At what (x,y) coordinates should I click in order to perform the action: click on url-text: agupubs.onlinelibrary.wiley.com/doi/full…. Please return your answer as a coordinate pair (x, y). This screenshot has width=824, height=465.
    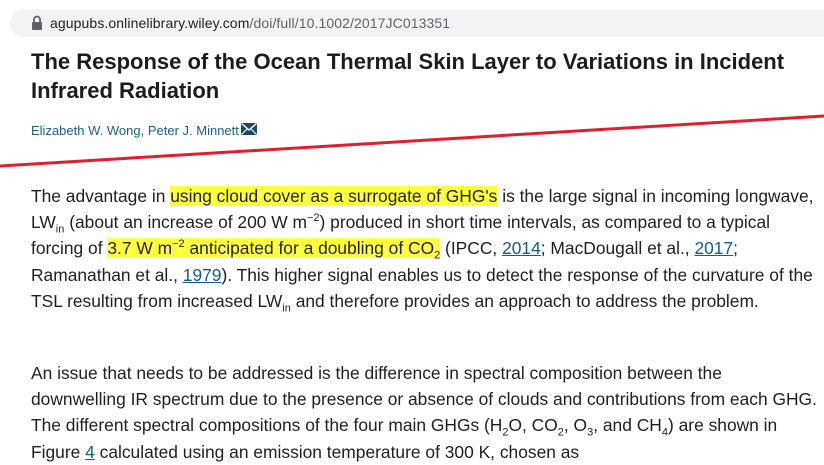
    Looking at the image, I should click on (250, 23).